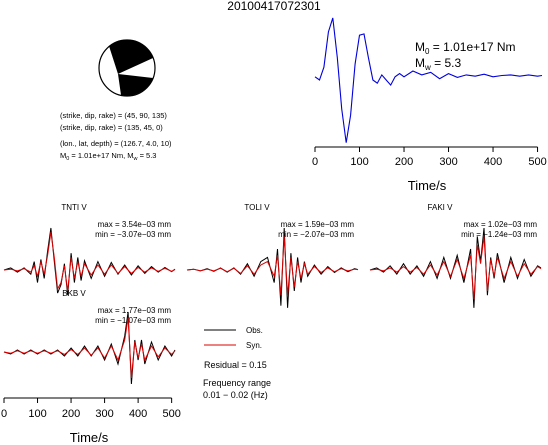 Image resolution: width=548 pixels, height=445 pixels. I want to click on stf-moment-label: M0 = 1.01e+17 Nm, so click(465, 48).